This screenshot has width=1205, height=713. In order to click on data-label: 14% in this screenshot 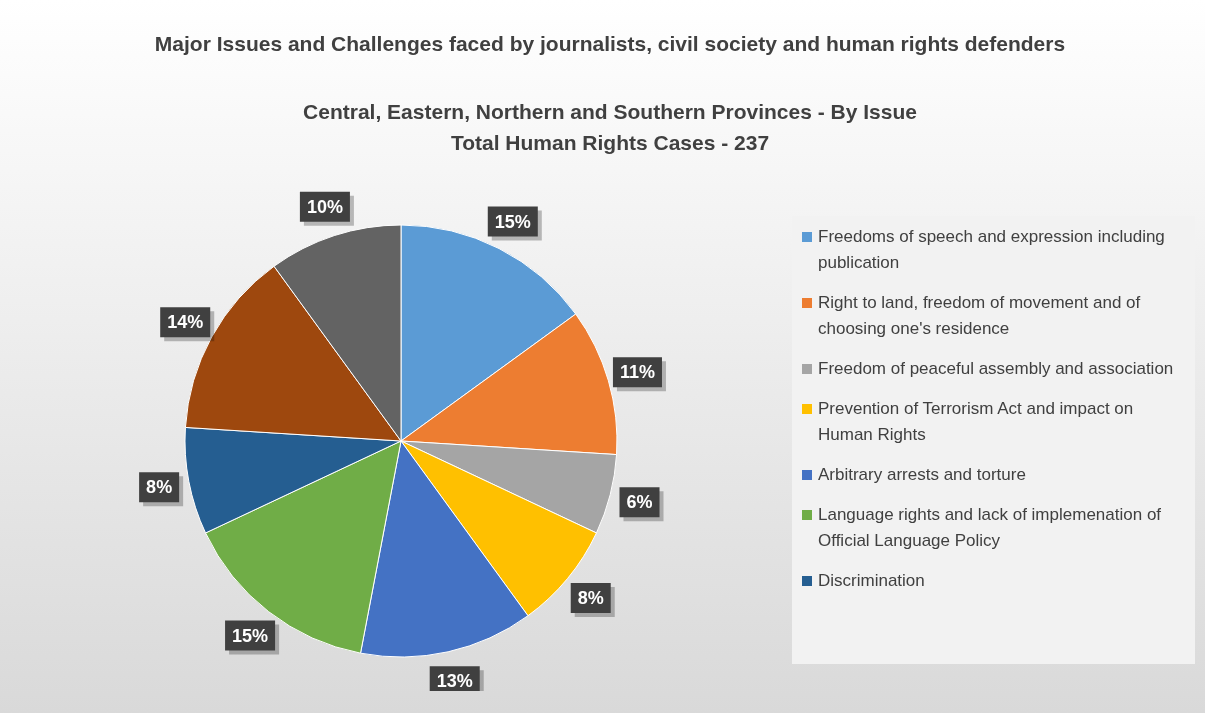, I will do `click(185, 322)`.